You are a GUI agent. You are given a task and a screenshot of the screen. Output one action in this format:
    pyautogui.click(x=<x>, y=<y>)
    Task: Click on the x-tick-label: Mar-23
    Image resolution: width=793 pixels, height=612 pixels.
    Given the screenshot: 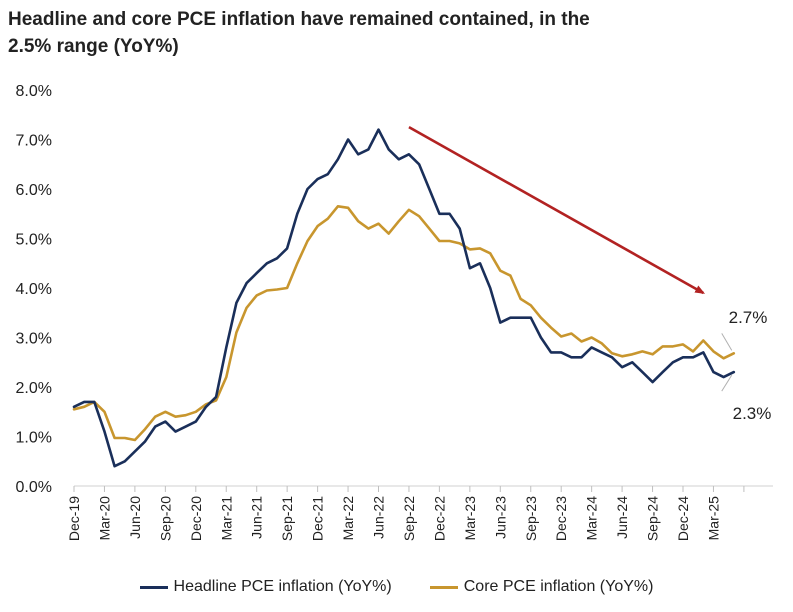 What is the action you would take?
    pyautogui.click(x=470, y=518)
    